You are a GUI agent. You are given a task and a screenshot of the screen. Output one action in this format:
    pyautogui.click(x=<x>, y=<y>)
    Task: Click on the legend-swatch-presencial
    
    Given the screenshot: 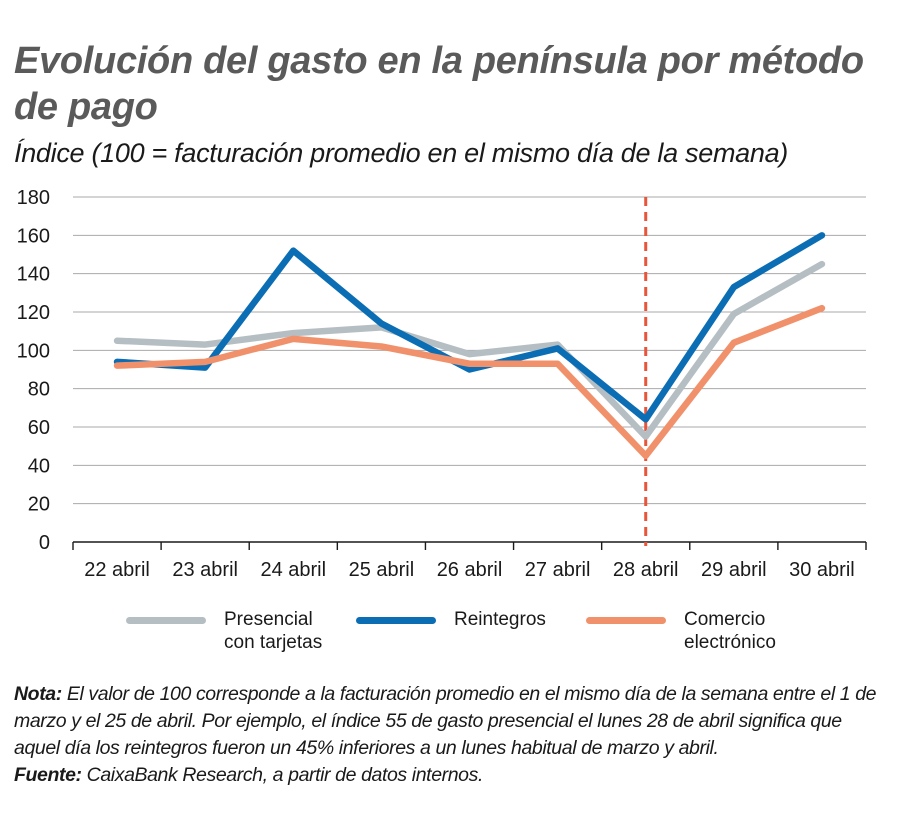 What is the action you would take?
    pyautogui.click(x=166, y=620)
    